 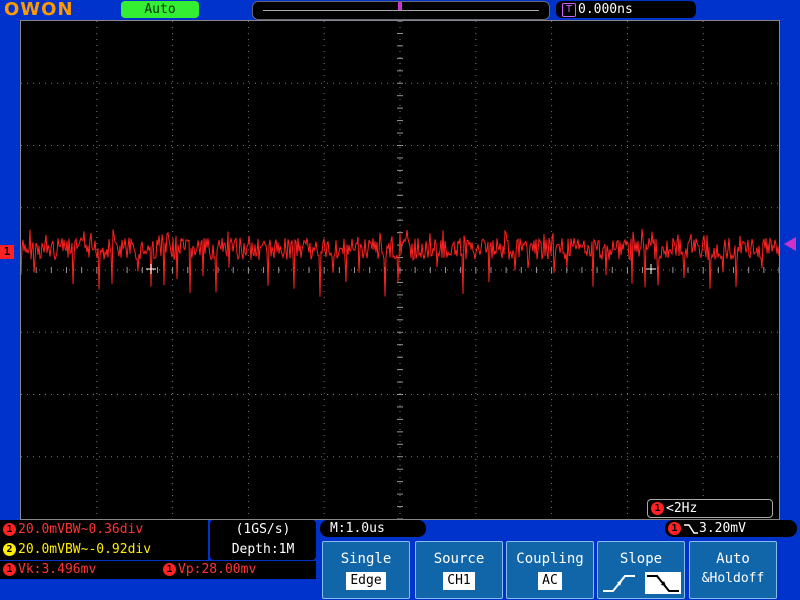 What do you see at coordinates (733, 570) in the screenshot?
I see `menu-mode-holdoff-button: Auto &Holdoff` at bounding box center [733, 570].